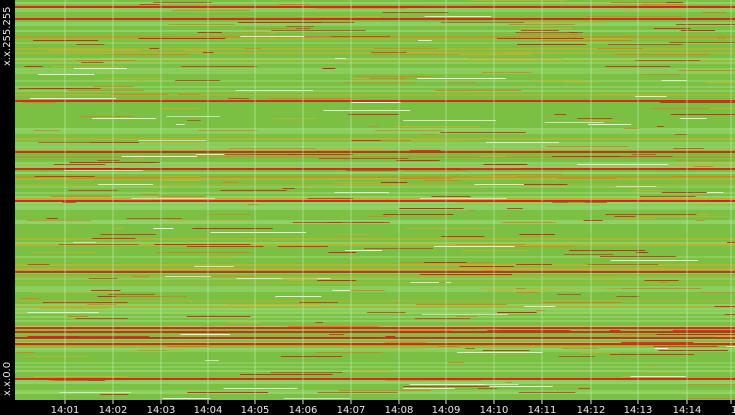 The height and width of the screenshot is (415, 735). Describe the element at coordinates (399, 410) in the screenshot. I see `x-tick-label: 14:08` at that location.